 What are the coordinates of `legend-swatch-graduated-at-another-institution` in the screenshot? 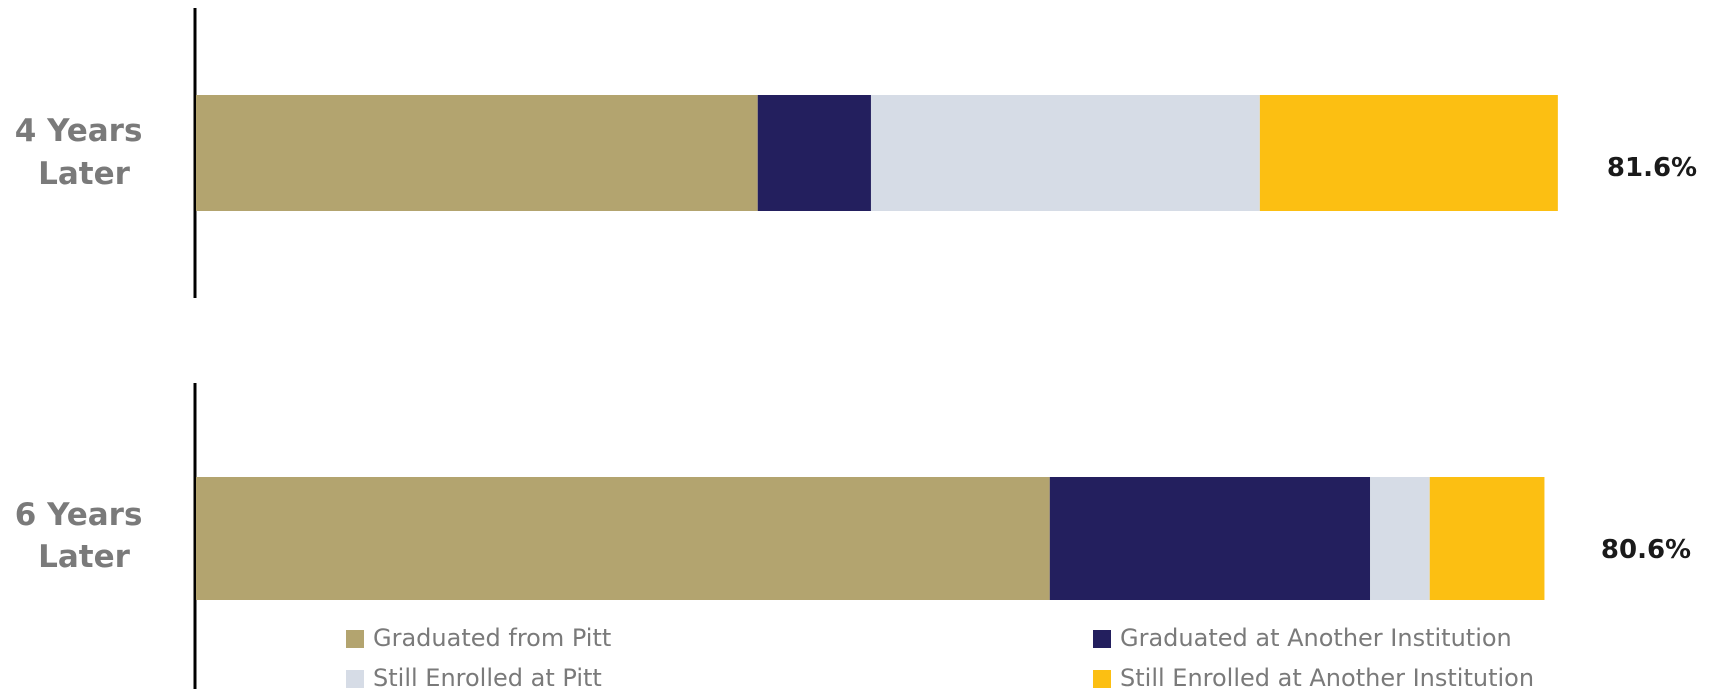 It's located at (1102, 639).